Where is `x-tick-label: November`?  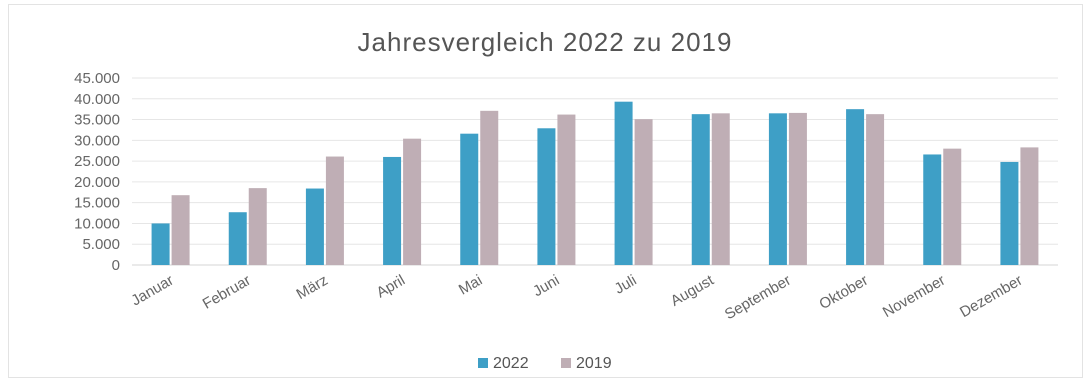 x-tick-label: November is located at coordinates (914, 296).